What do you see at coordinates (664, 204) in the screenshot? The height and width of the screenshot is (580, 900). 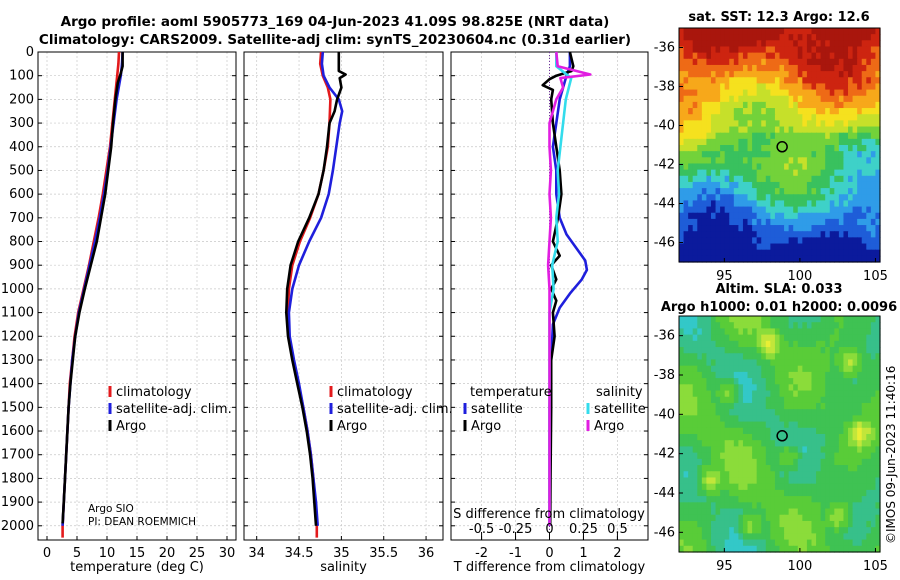 I see `sst_map-ytick-label: -44` at bounding box center [664, 204].